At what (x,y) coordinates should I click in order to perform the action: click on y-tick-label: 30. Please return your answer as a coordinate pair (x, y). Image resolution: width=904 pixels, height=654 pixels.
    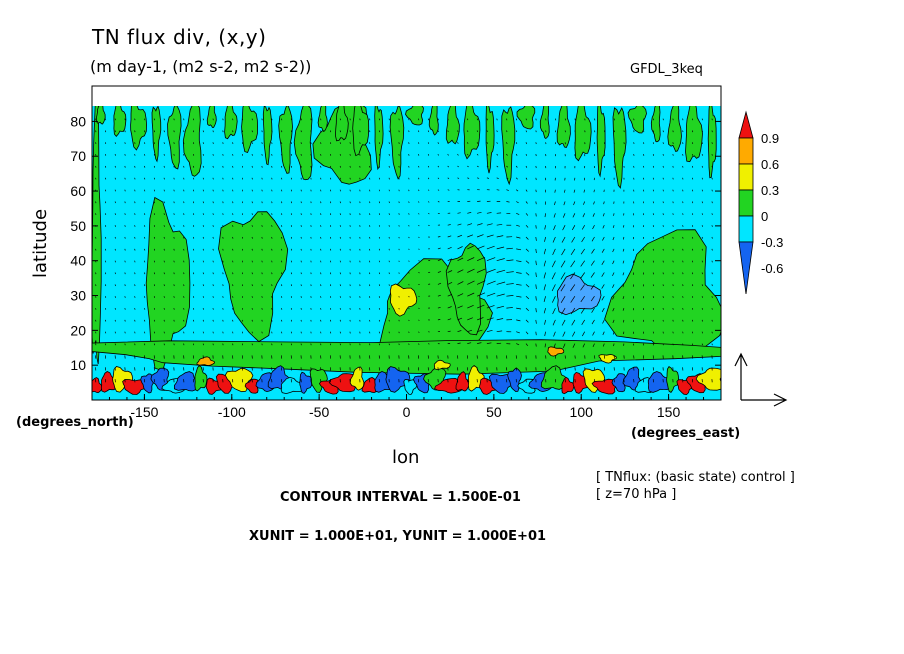
    Looking at the image, I should click on (78, 296).